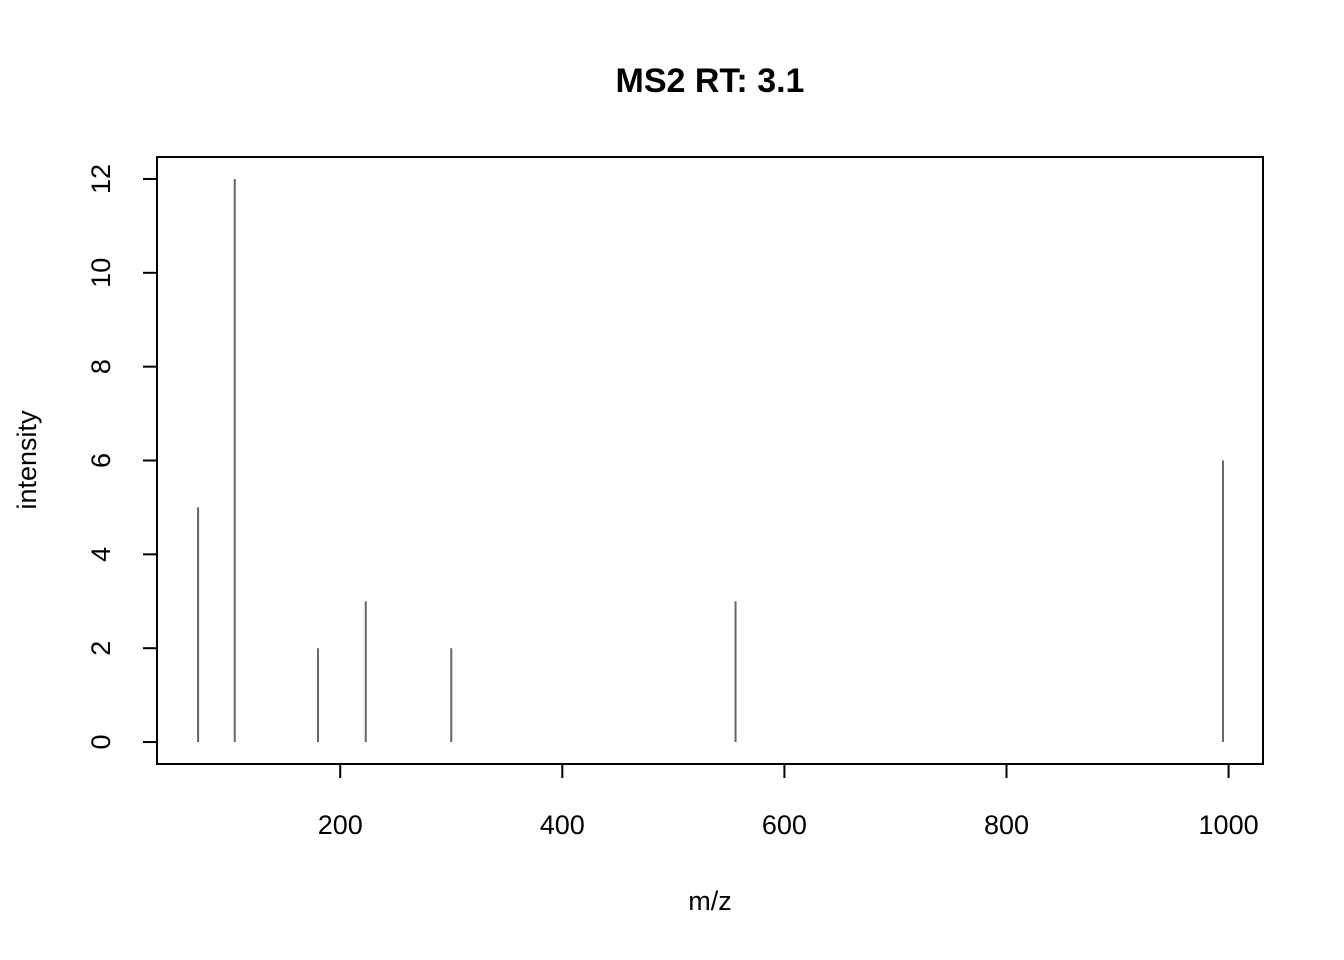 The width and height of the screenshot is (1344, 960). I want to click on y-tick-label-4: 8, so click(101, 366).